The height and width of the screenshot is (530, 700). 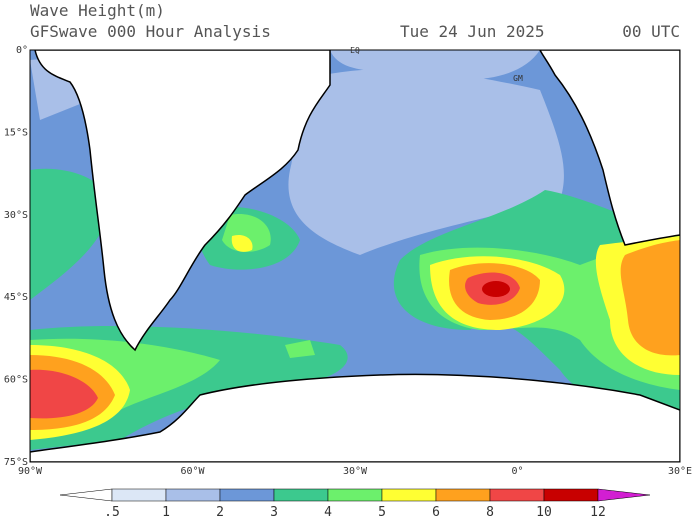 What do you see at coordinates (496, 289) in the screenshot?
I see `darkred-region` at bounding box center [496, 289].